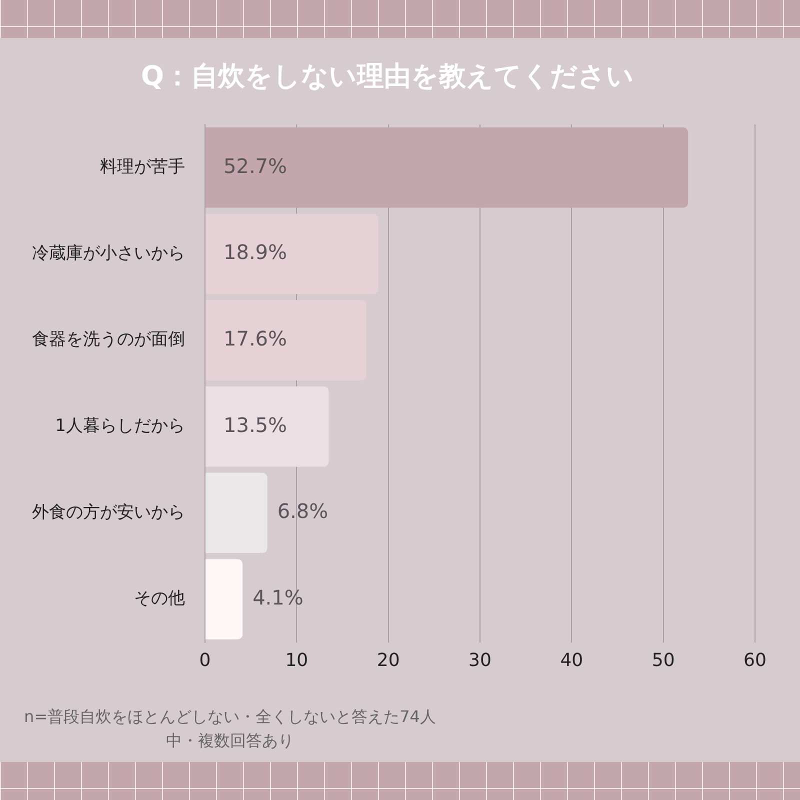 The width and height of the screenshot is (800, 800). I want to click on y-tick-label: その他, so click(159, 598).